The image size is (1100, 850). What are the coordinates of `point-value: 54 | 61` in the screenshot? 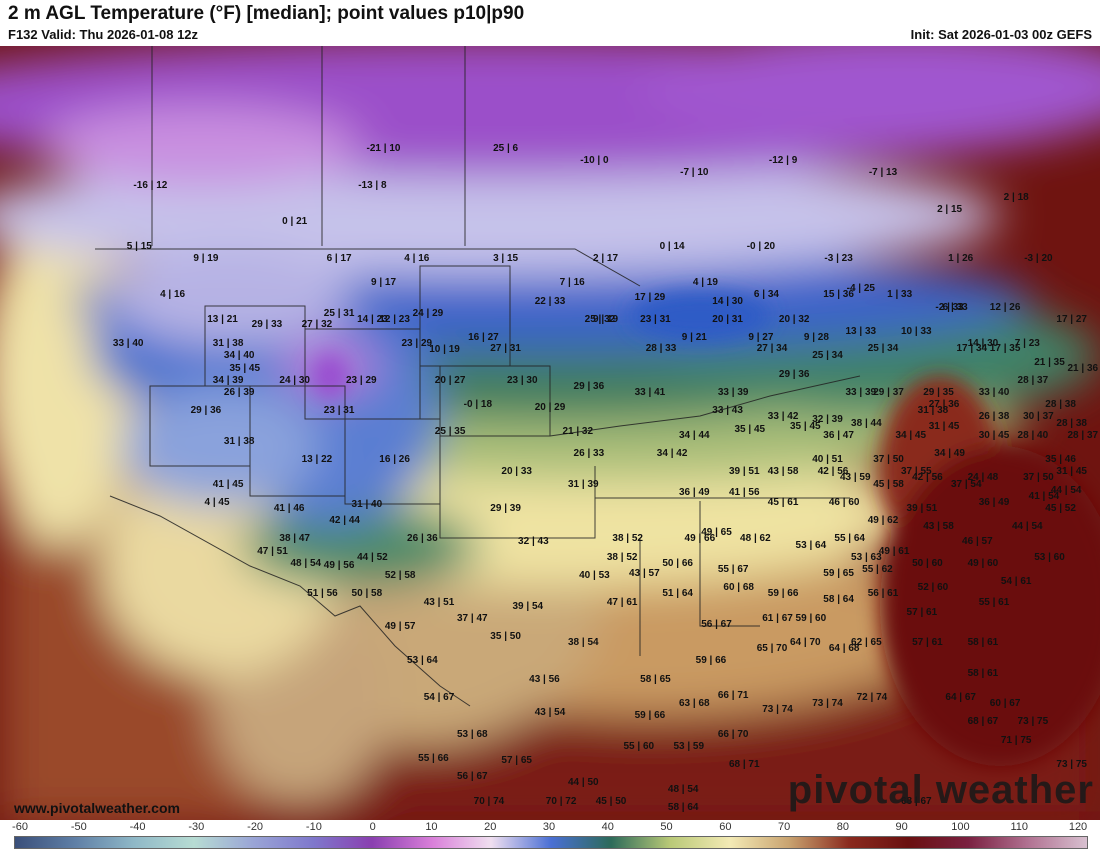 It's located at (1016, 582).